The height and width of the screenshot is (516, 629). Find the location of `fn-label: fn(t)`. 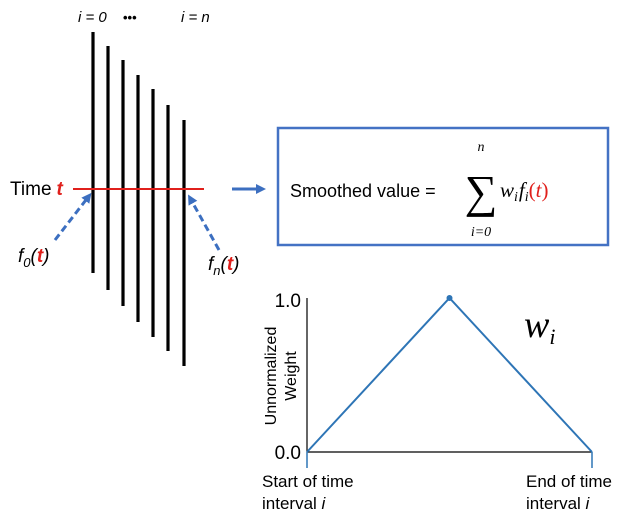

fn-label: fn(t) is located at coordinates (224, 266).